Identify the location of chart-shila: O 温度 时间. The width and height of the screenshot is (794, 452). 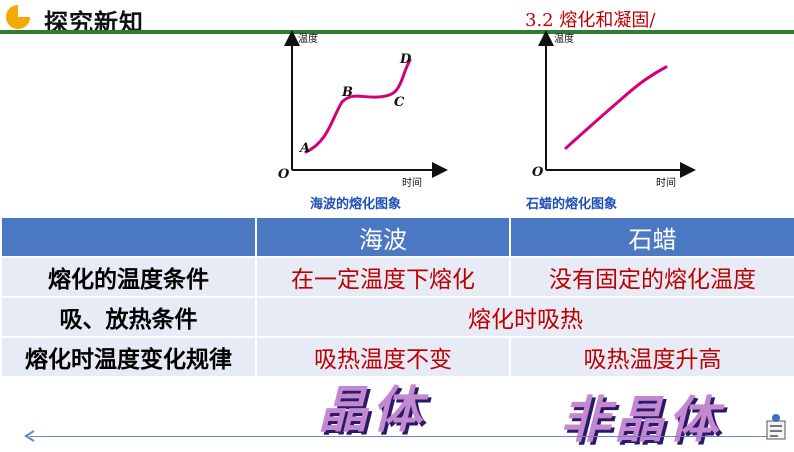
(613, 111).